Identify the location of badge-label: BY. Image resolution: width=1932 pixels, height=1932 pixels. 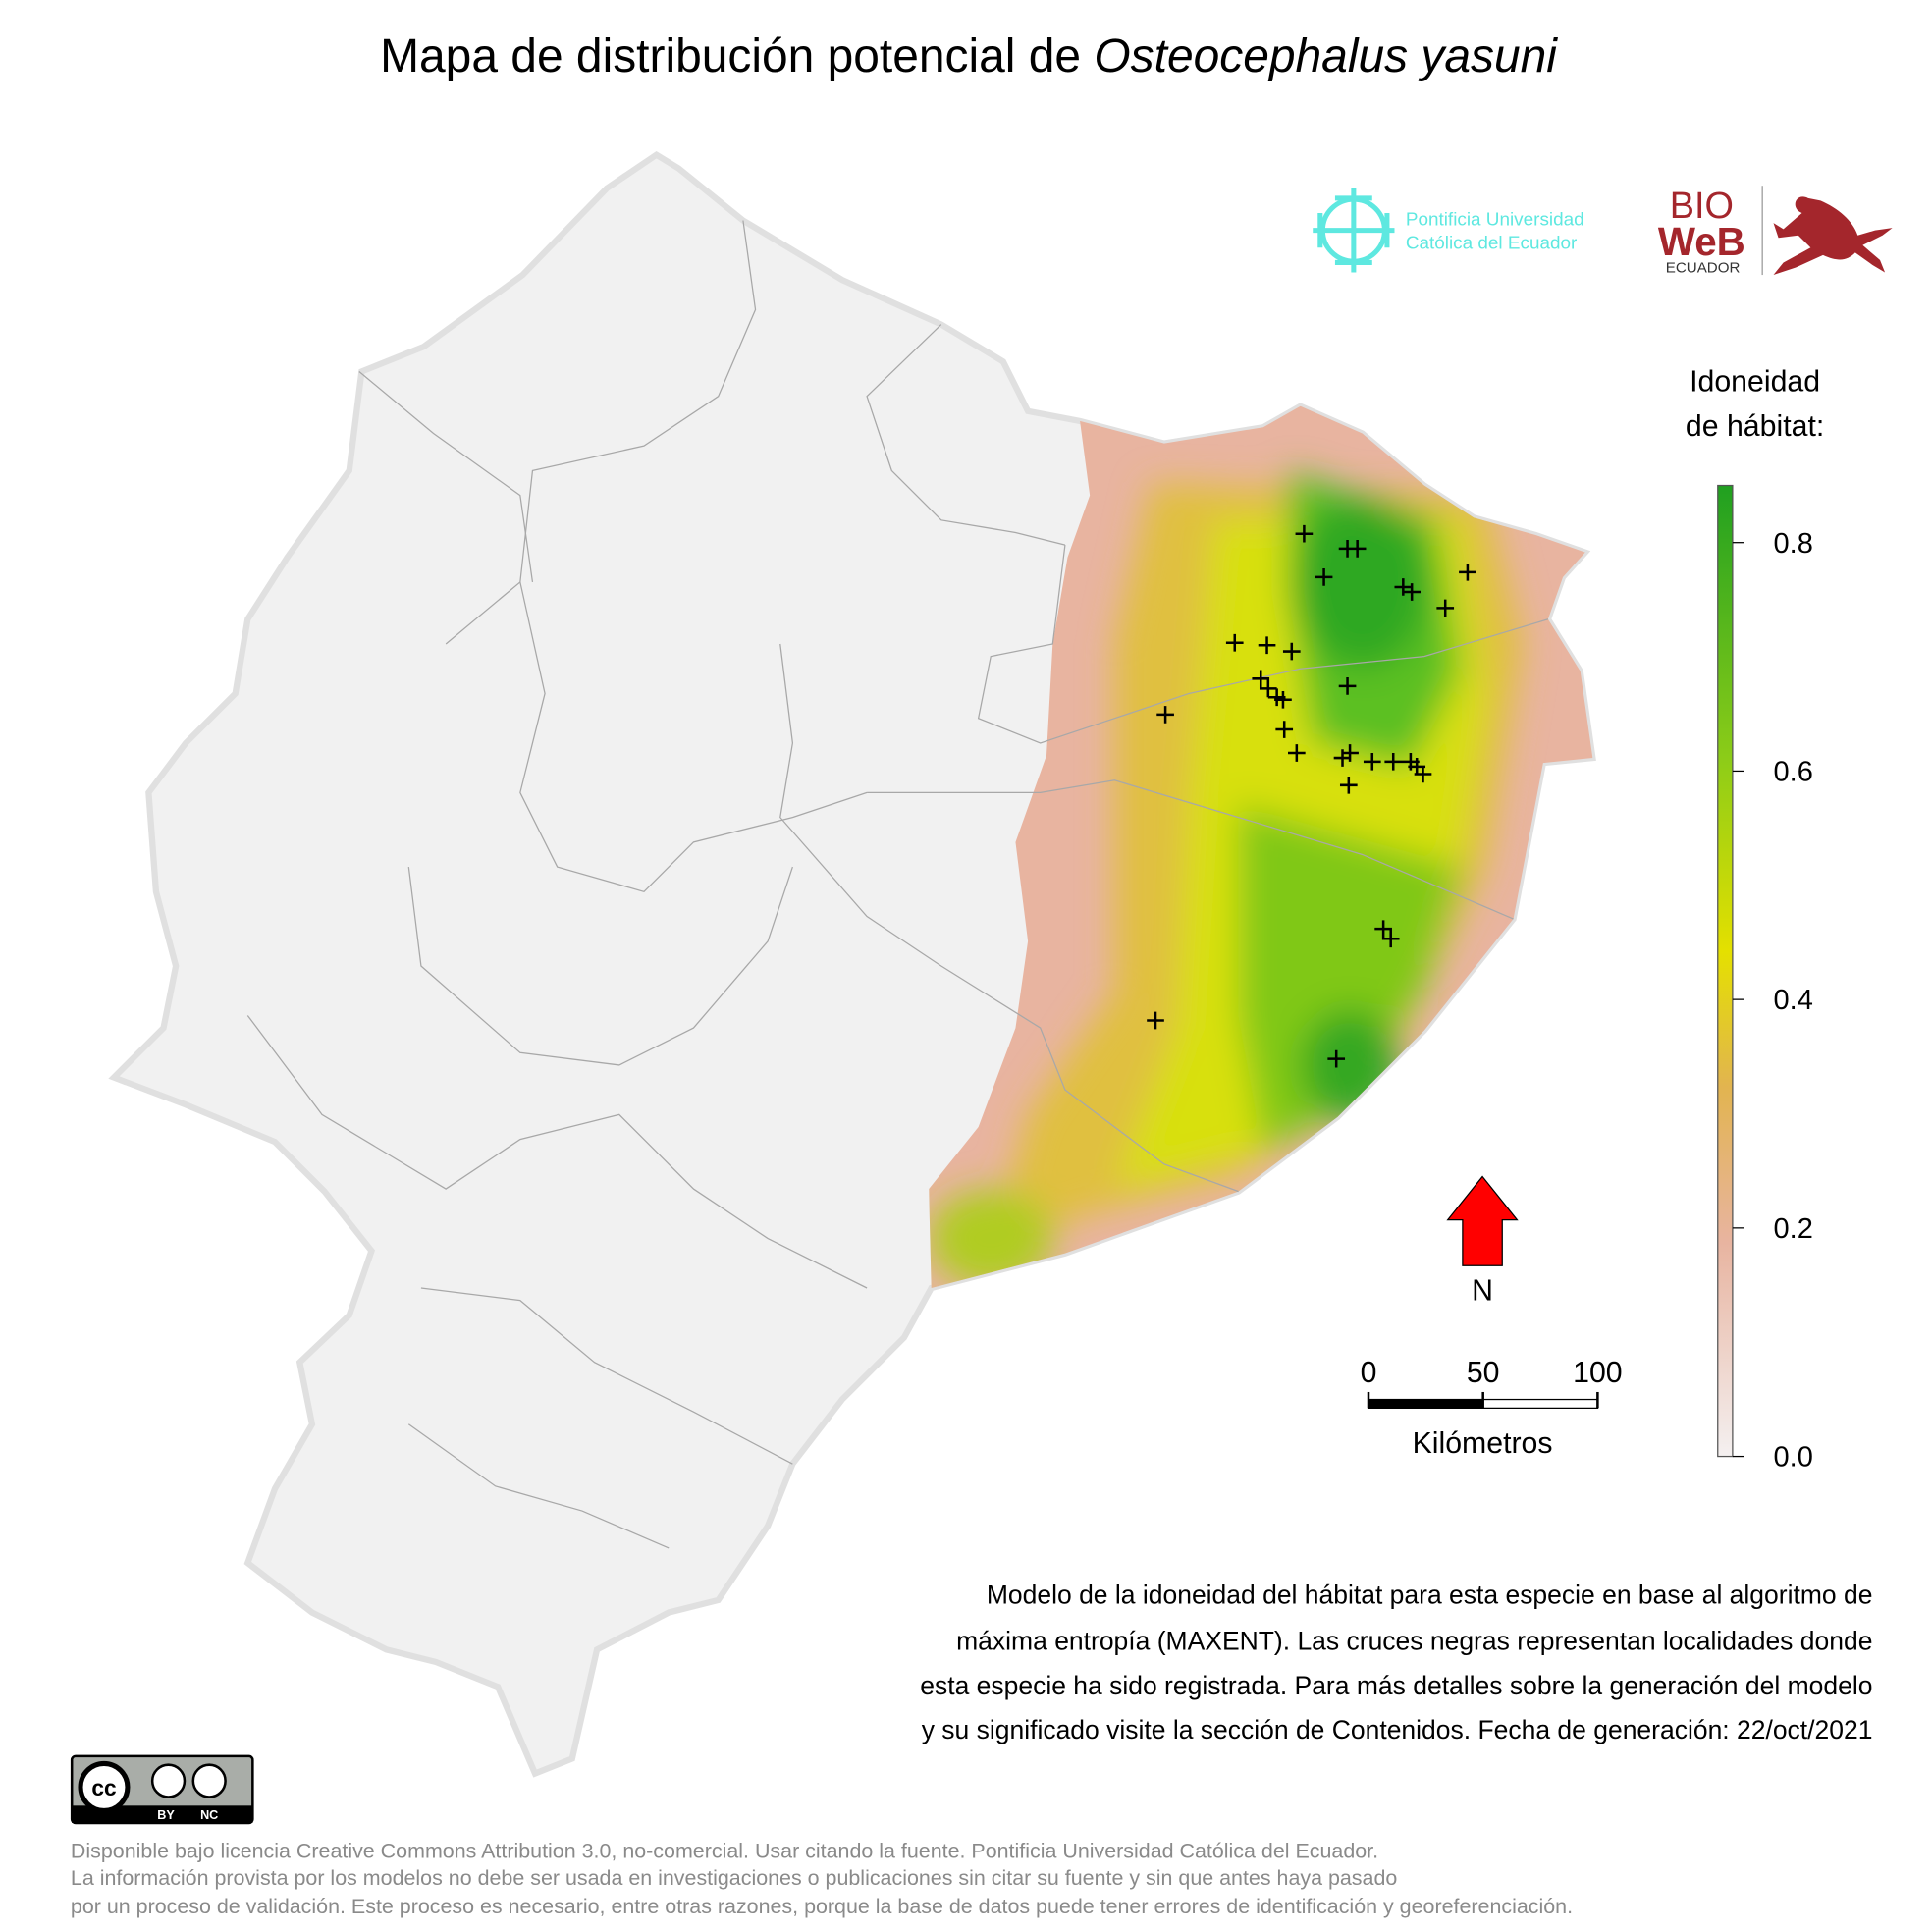
(166, 1815).